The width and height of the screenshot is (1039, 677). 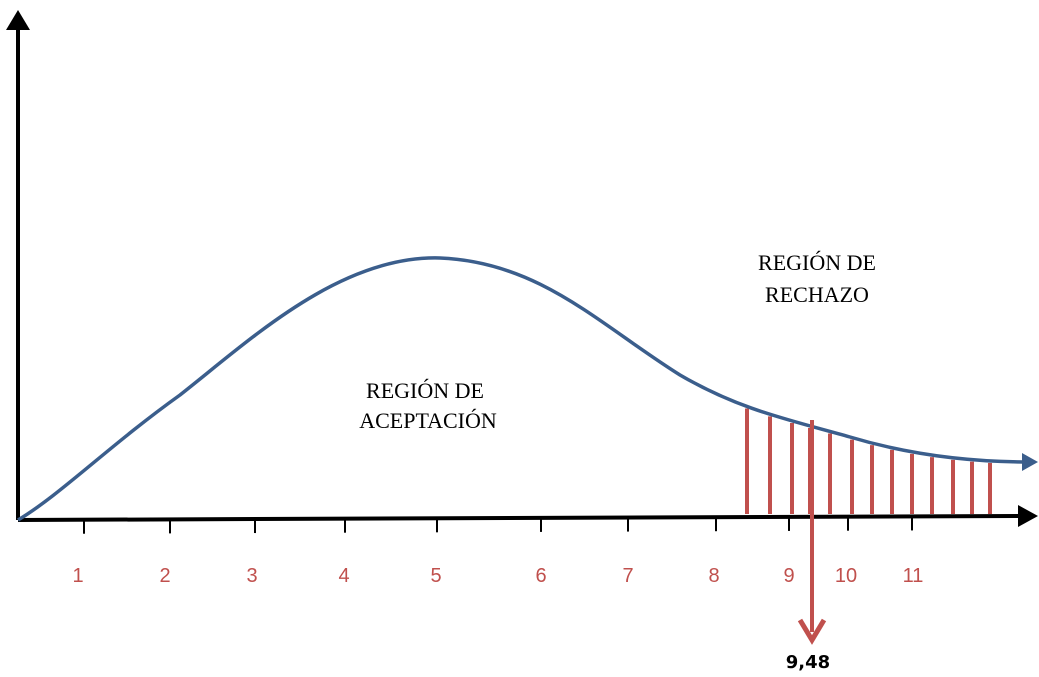 I want to click on x-tick-label-11: 11, so click(x=913, y=576).